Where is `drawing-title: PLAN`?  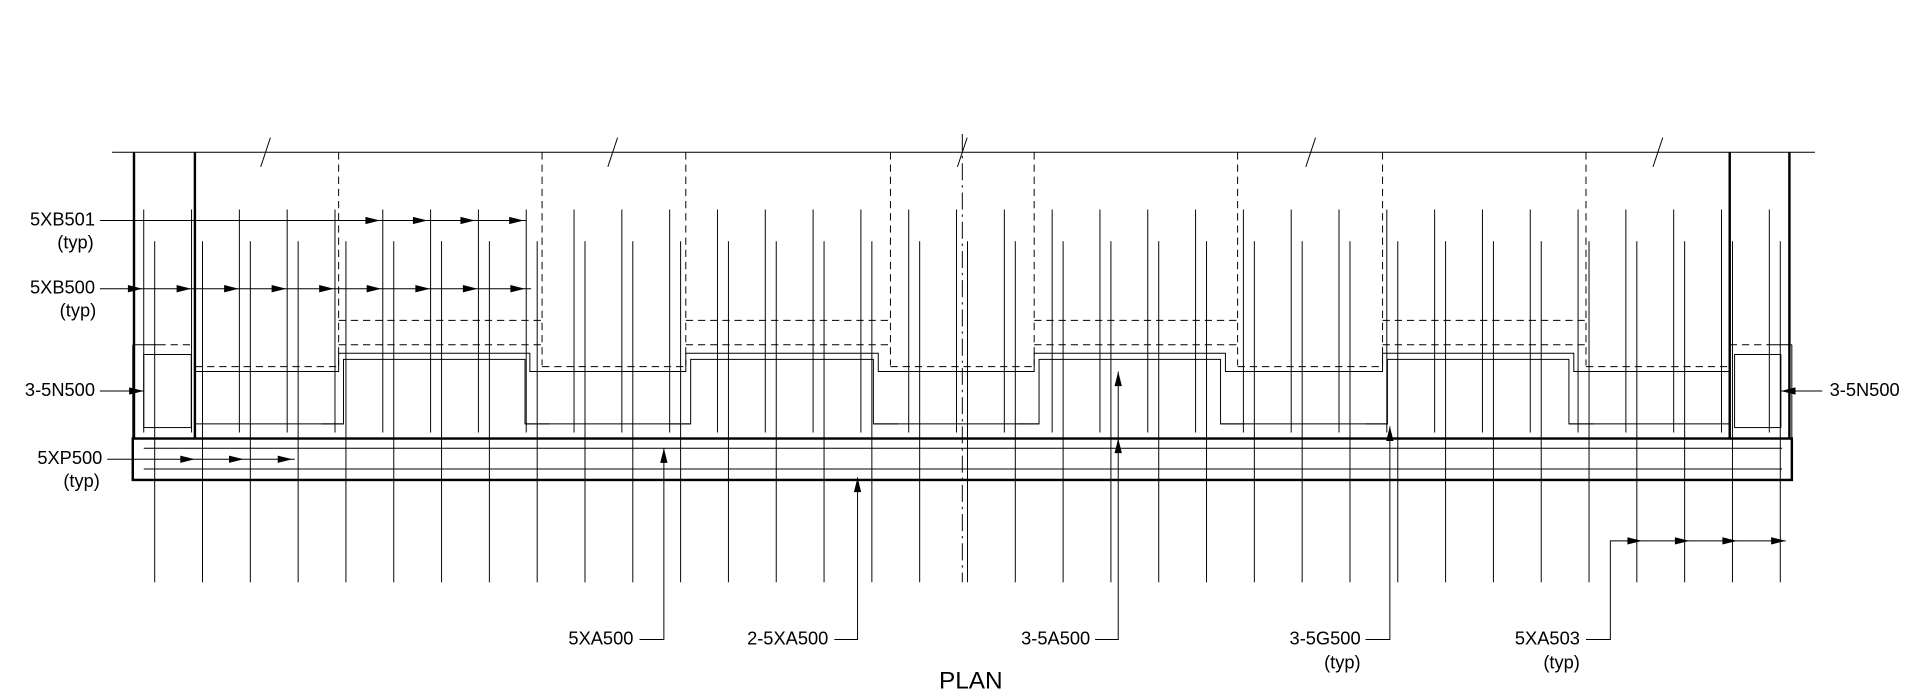
drawing-title: PLAN is located at coordinates (971, 681).